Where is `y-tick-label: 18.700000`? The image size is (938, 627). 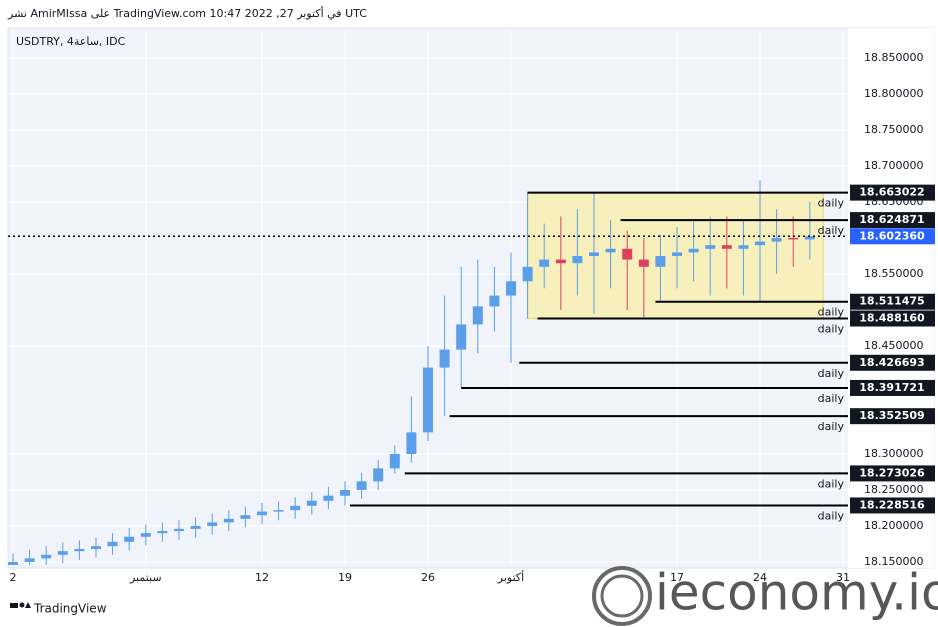 y-tick-label: 18.700000 is located at coordinates (894, 165).